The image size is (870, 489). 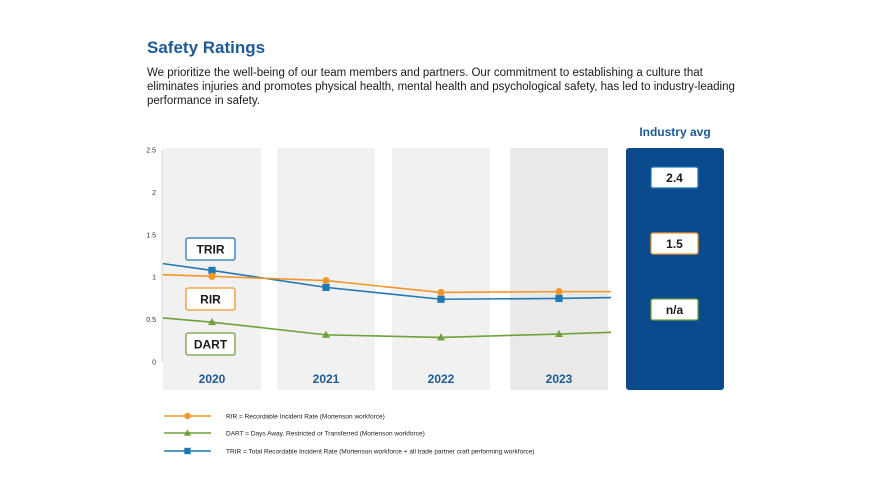 I want to click on y-tick-label: 2.5, so click(x=151, y=151).